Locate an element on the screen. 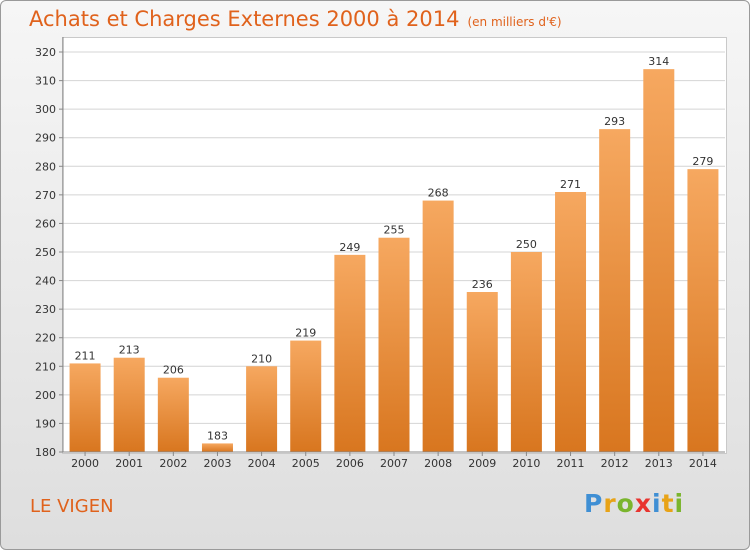  x-tick-label: 2014 is located at coordinates (703, 463).